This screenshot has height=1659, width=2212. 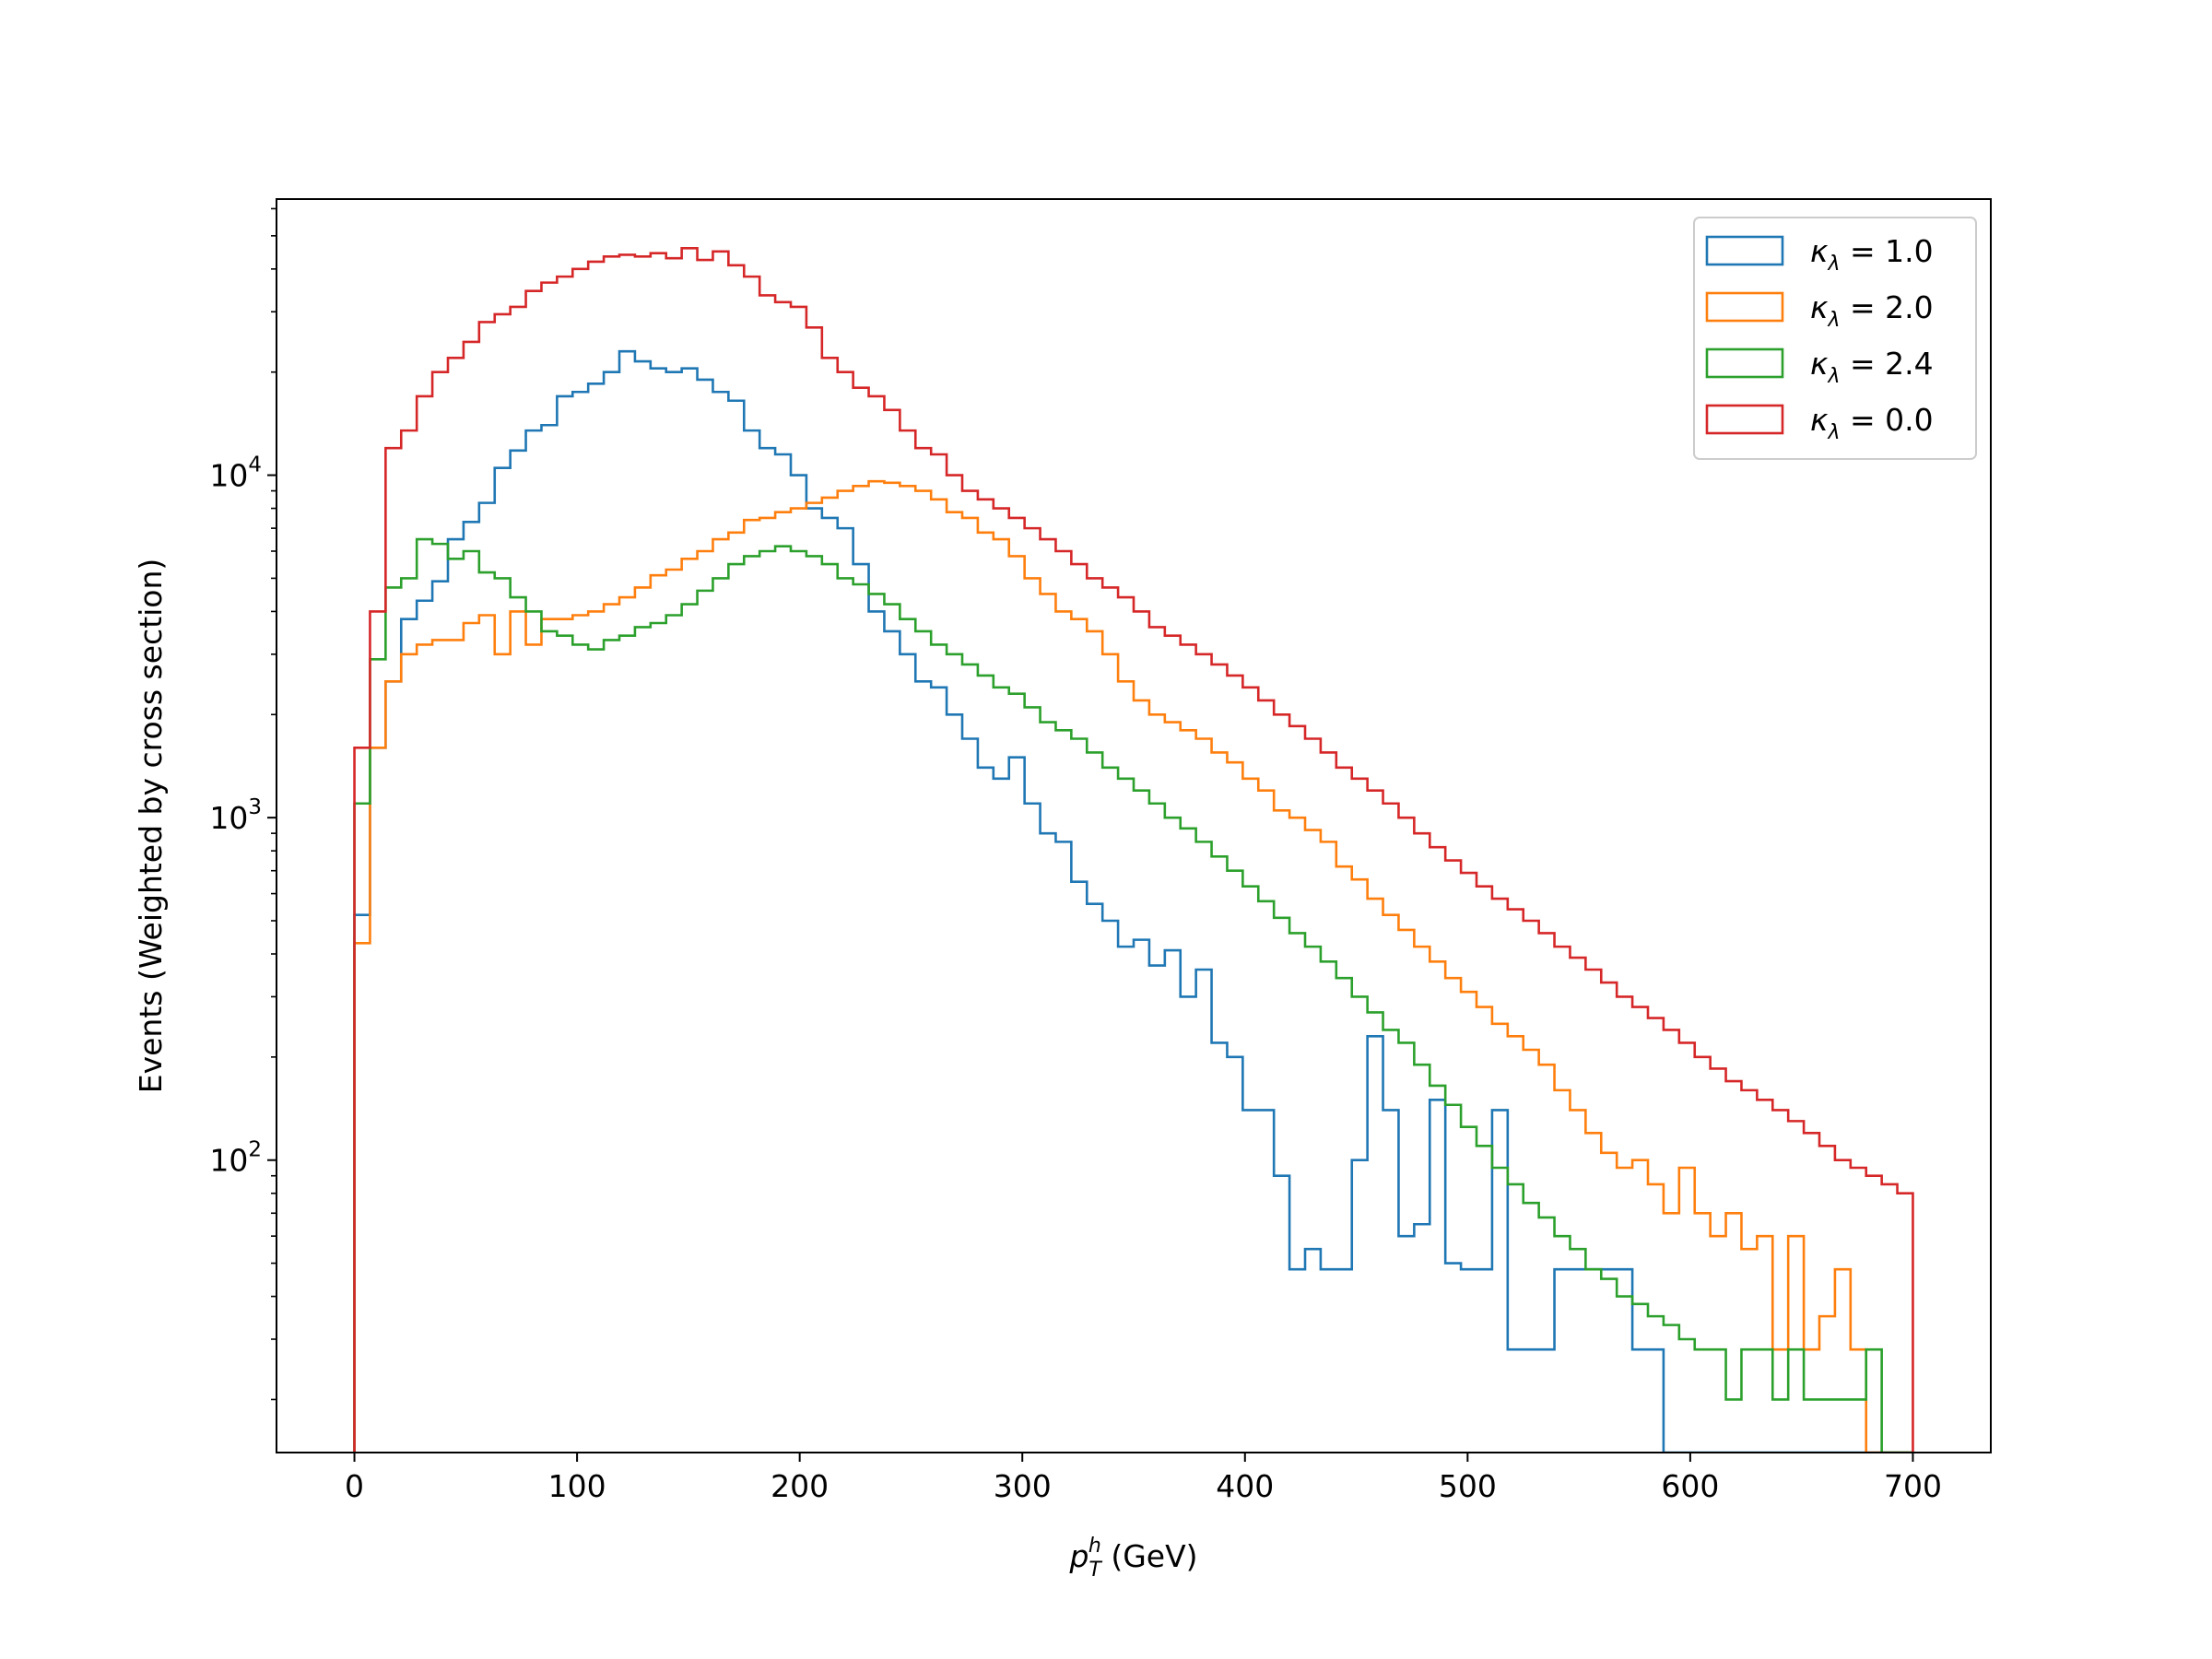 I want to click on y-axis-label: Events (Weighted by cross section), so click(x=151, y=826).